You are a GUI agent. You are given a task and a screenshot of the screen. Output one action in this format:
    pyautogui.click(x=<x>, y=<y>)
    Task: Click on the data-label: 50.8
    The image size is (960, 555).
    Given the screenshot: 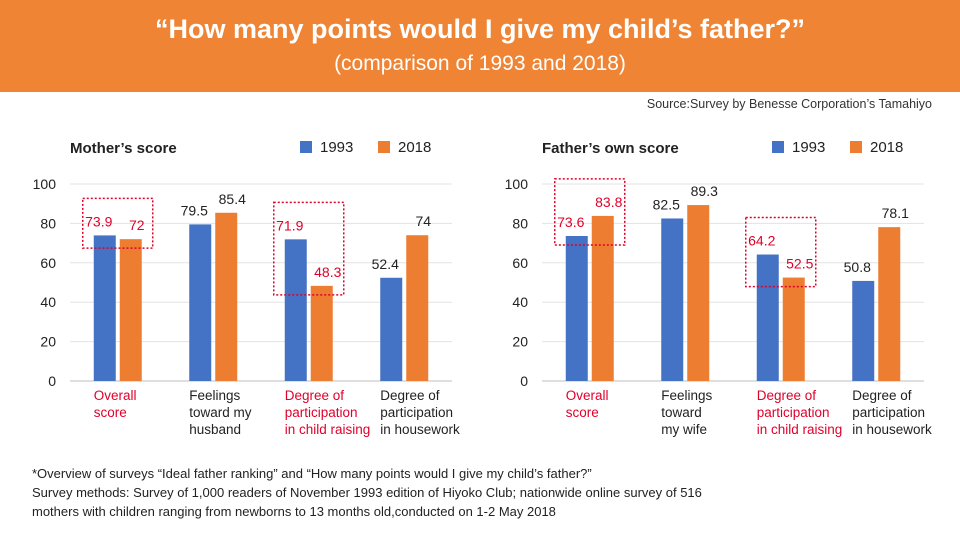 What is the action you would take?
    pyautogui.click(x=857, y=267)
    